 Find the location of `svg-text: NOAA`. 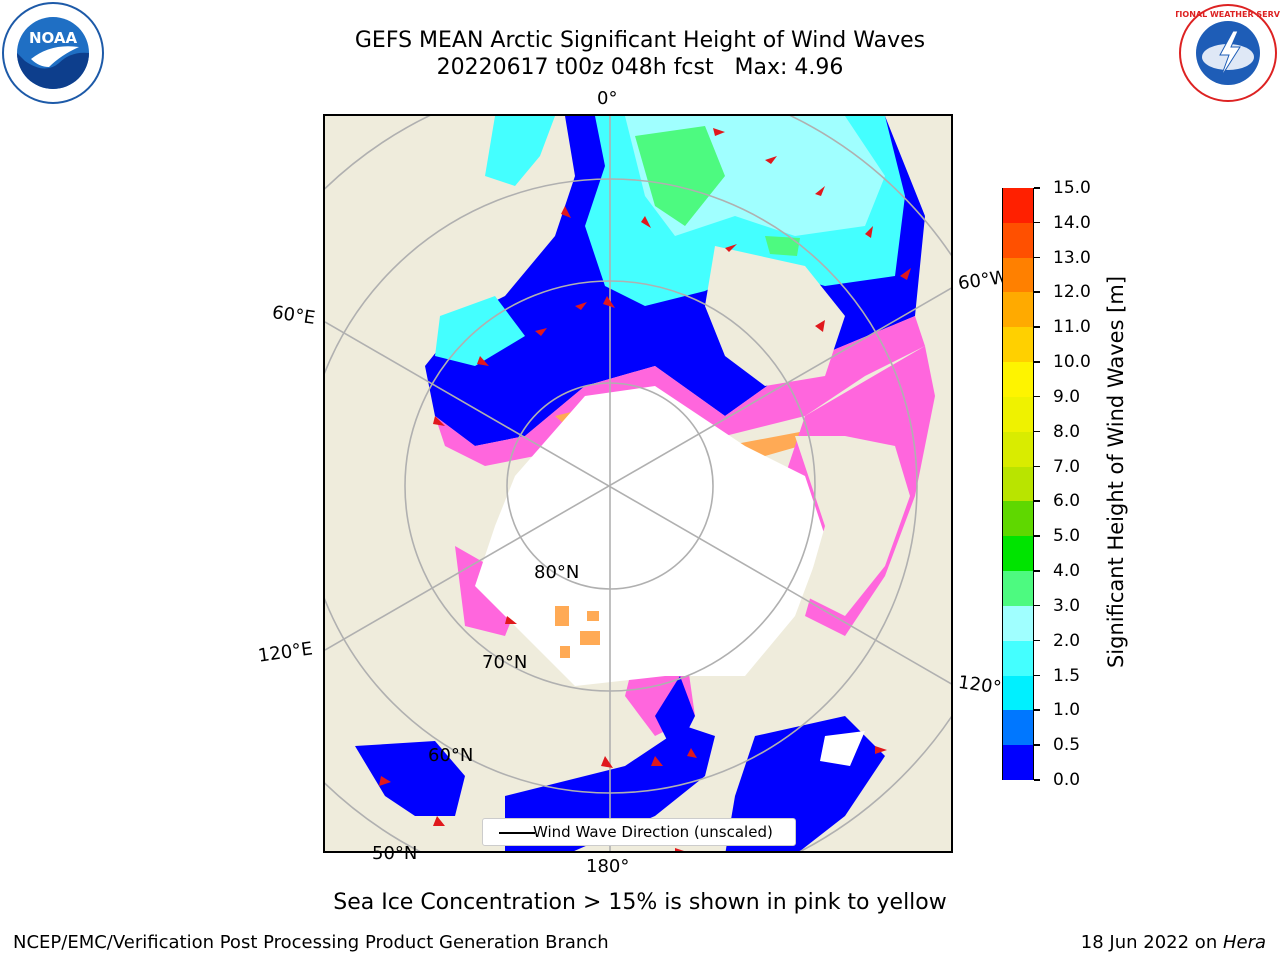

svg-text: NOAA is located at coordinates (53, 38).